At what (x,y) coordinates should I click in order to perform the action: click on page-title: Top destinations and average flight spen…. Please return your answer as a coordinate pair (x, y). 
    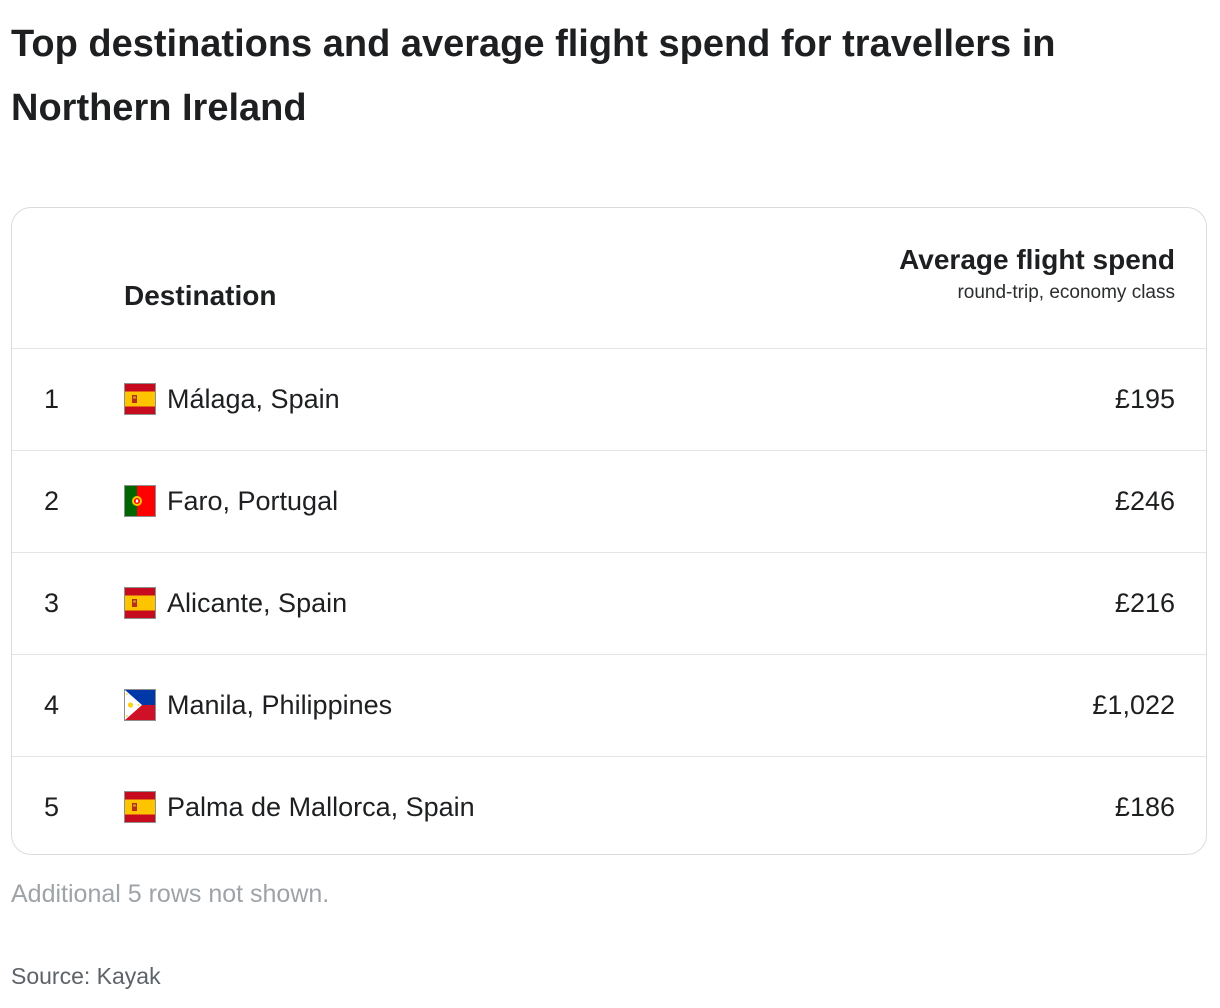
    Looking at the image, I should click on (533, 76).